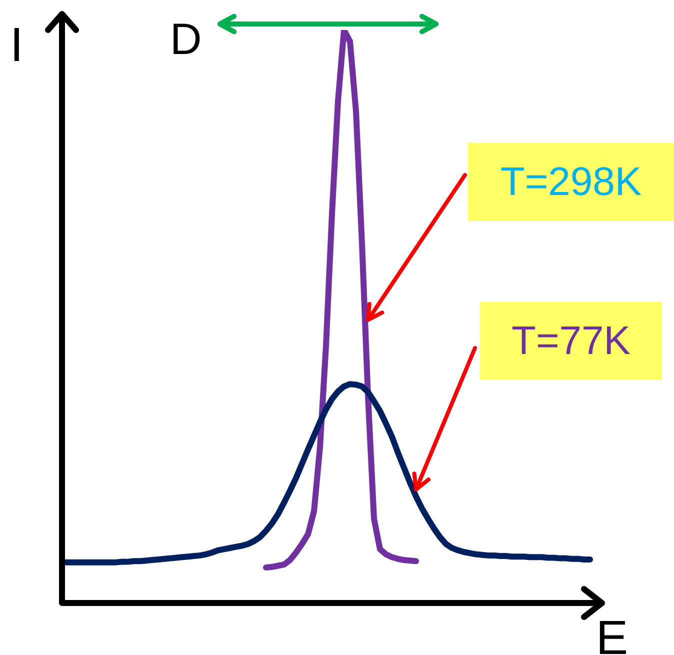 This screenshot has width=674, height=655. Describe the element at coordinates (571, 182) in the screenshot. I see `text: T=298K` at that location.